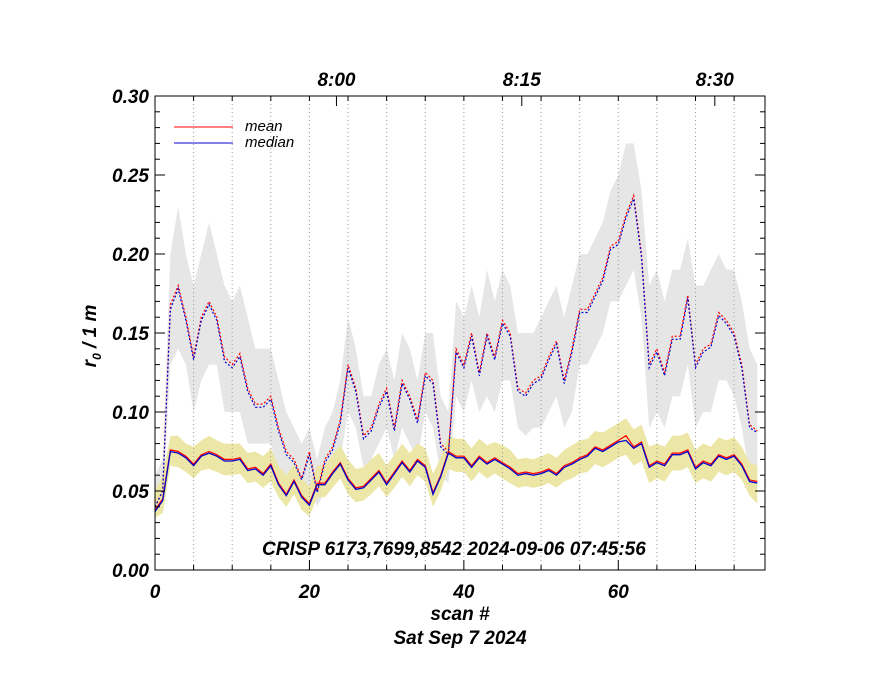 This screenshot has height=685, width=880. What do you see at coordinates (522, 80) in the screenshot?
I see `time-tick-label: 8:15` at bounding box center [522, 80].